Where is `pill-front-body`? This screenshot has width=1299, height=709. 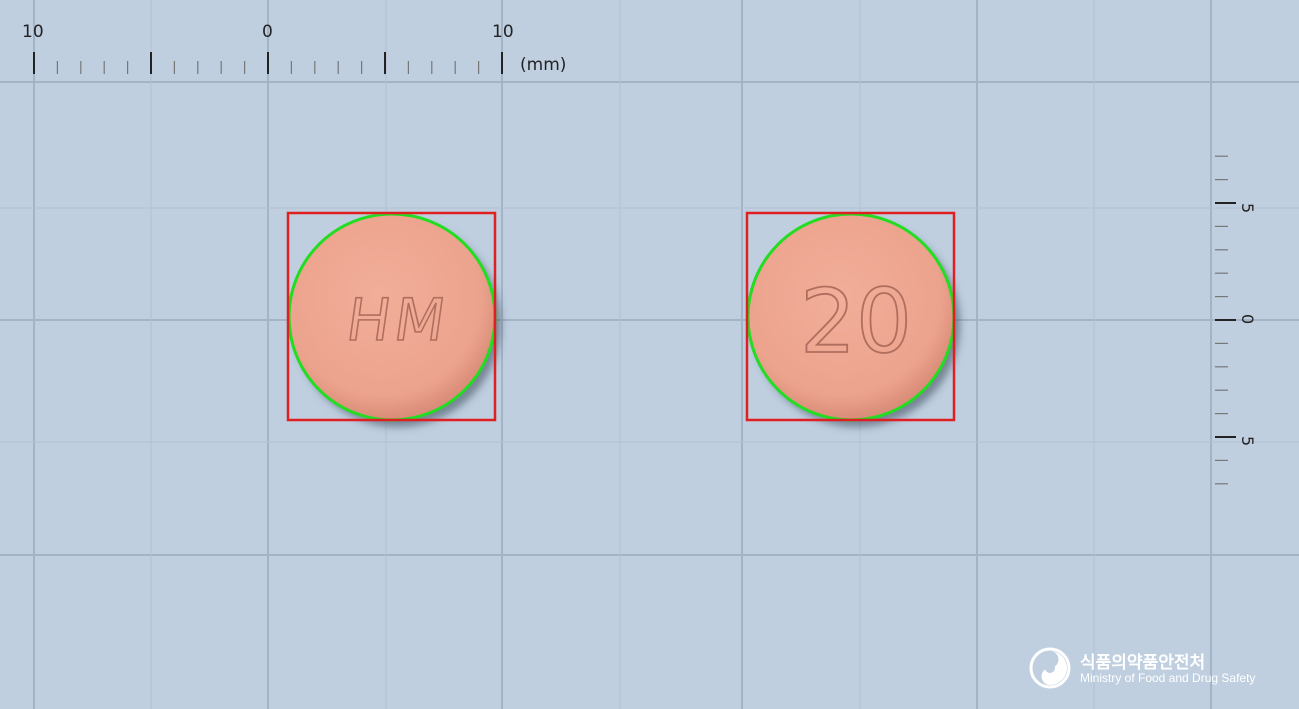 pill-front-body is located at coordinates (392, 317).